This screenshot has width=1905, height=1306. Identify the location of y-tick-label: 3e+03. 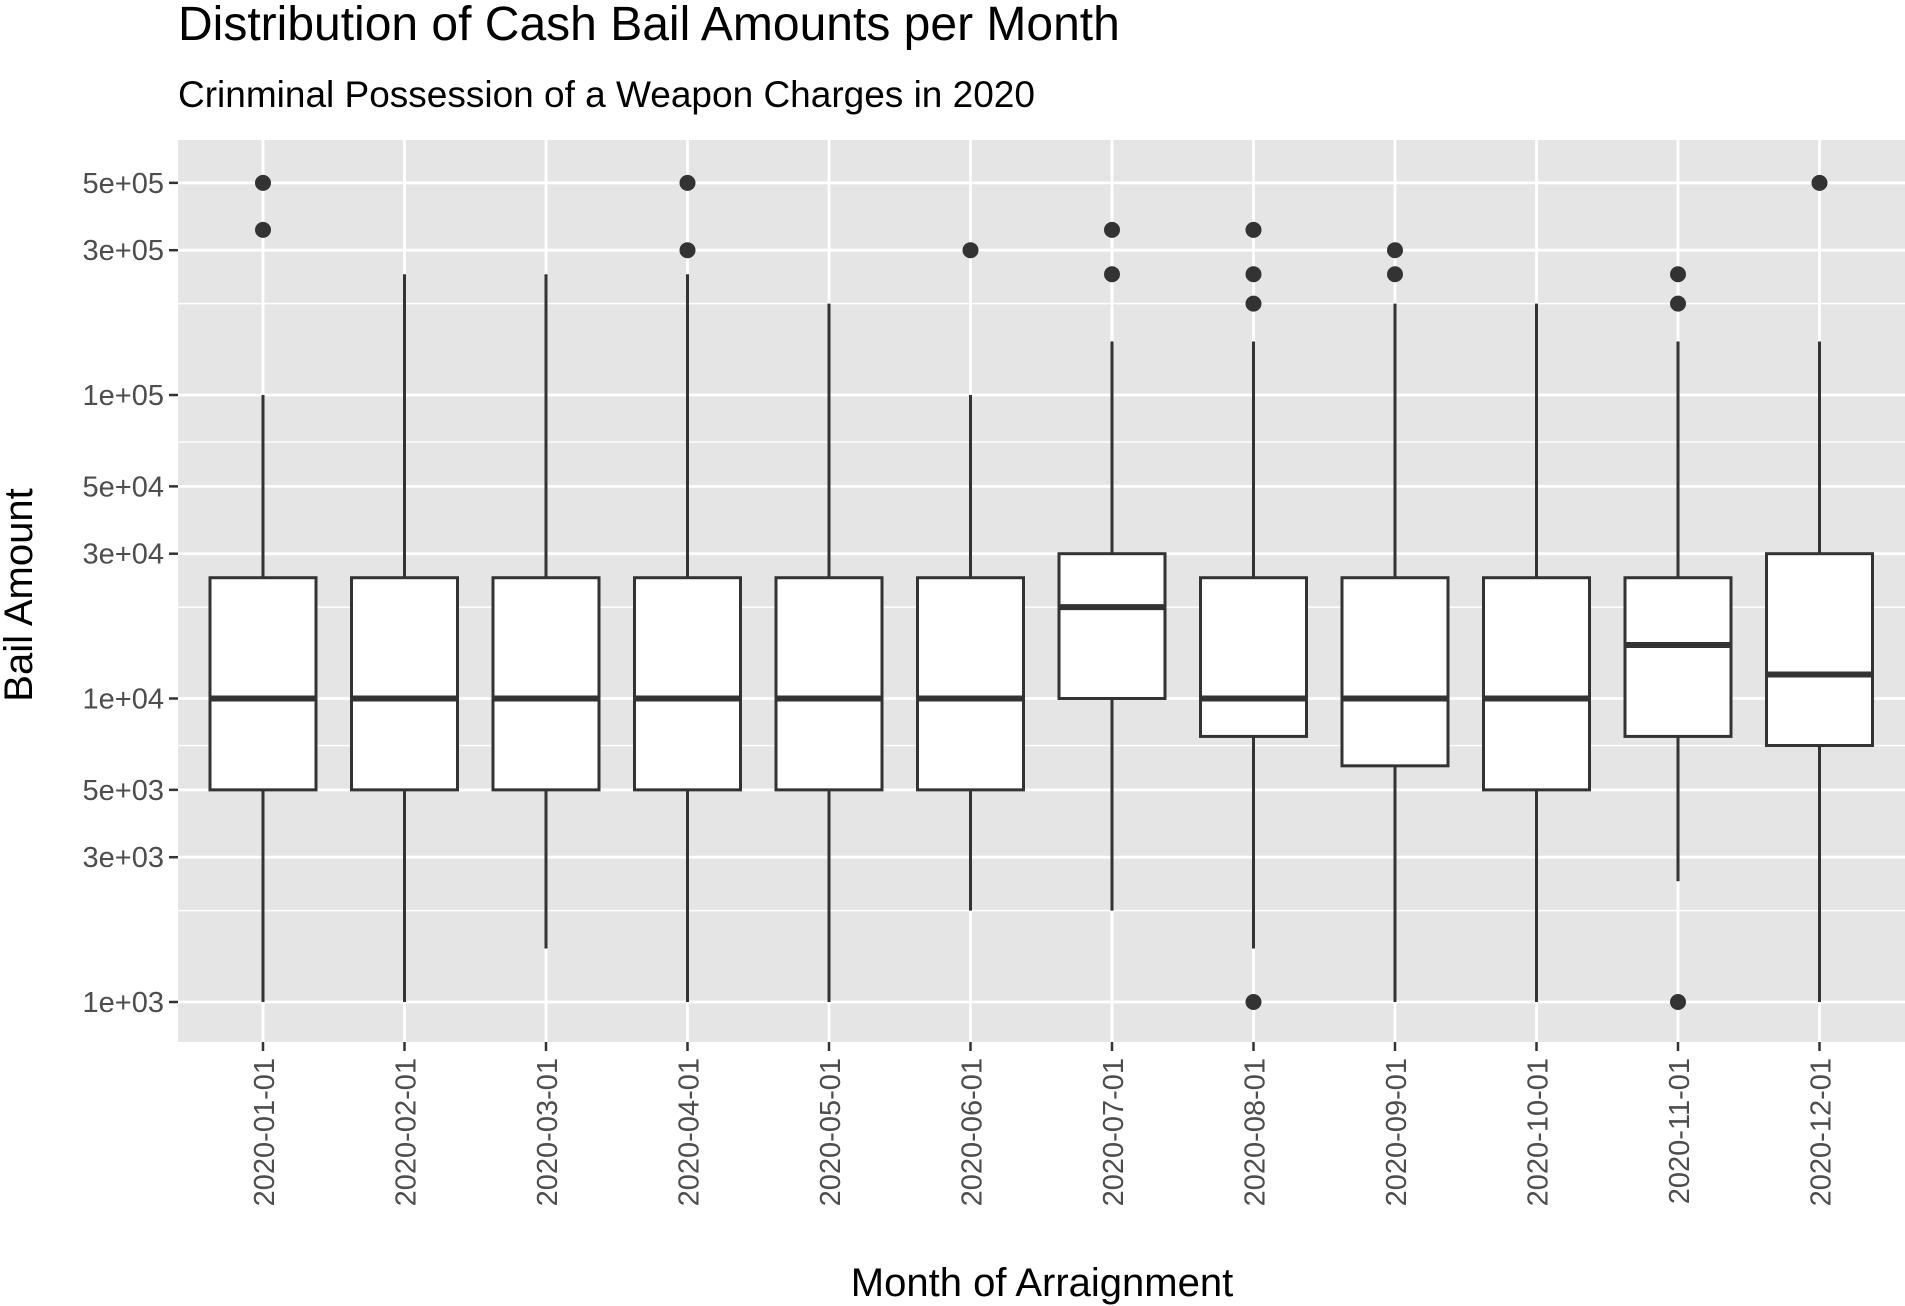
(123, 858).